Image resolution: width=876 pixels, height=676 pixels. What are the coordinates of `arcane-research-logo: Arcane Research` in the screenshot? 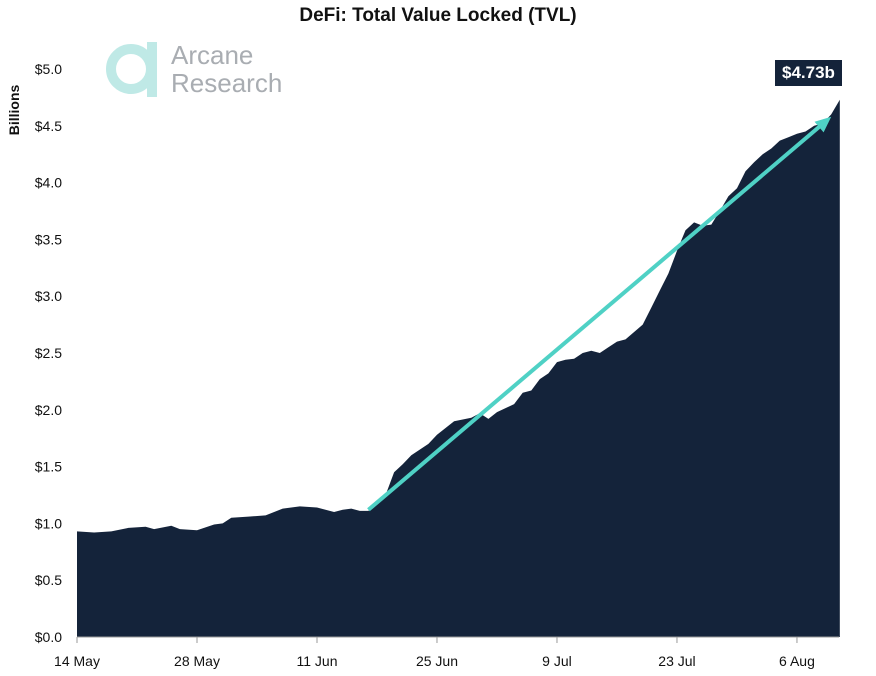 It's located at (193, 69).